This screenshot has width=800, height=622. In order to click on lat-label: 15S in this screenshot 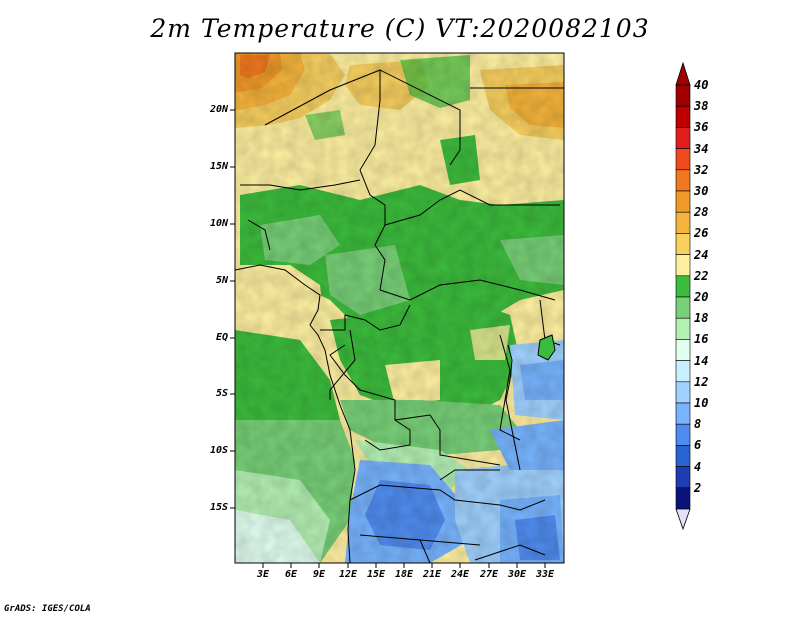, I will do `click(218, 507)`.